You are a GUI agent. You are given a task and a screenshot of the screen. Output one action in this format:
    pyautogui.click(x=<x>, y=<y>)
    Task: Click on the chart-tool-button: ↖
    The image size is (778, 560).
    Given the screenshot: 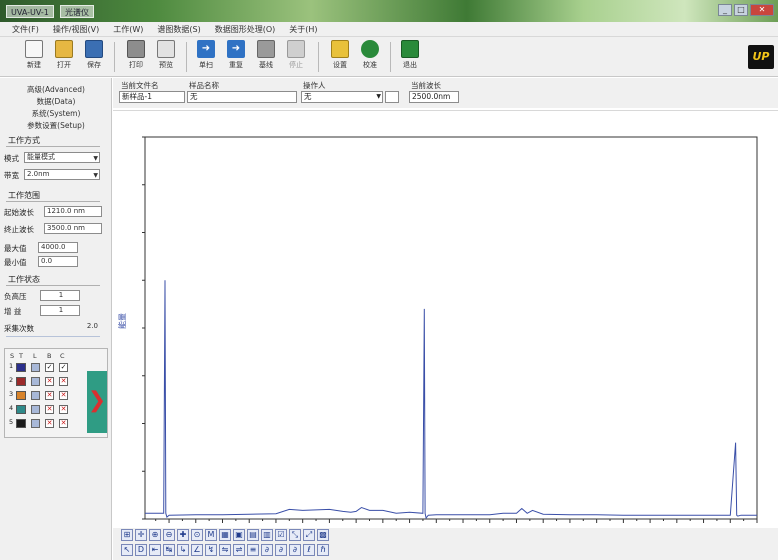 What is the action you would take?
    pyautogui.click(x=127, y=550)
    